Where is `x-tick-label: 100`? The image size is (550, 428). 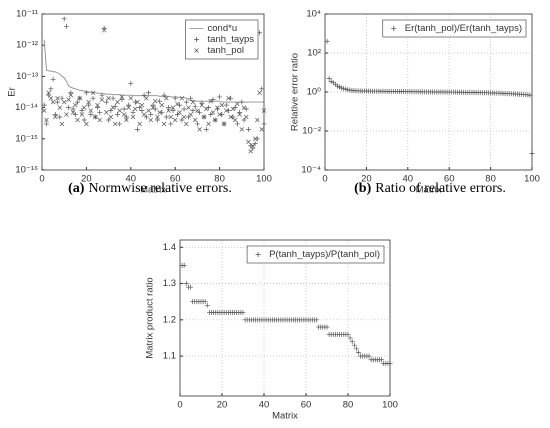
x-tick-label: 100 is located at coordinates (390, 405).